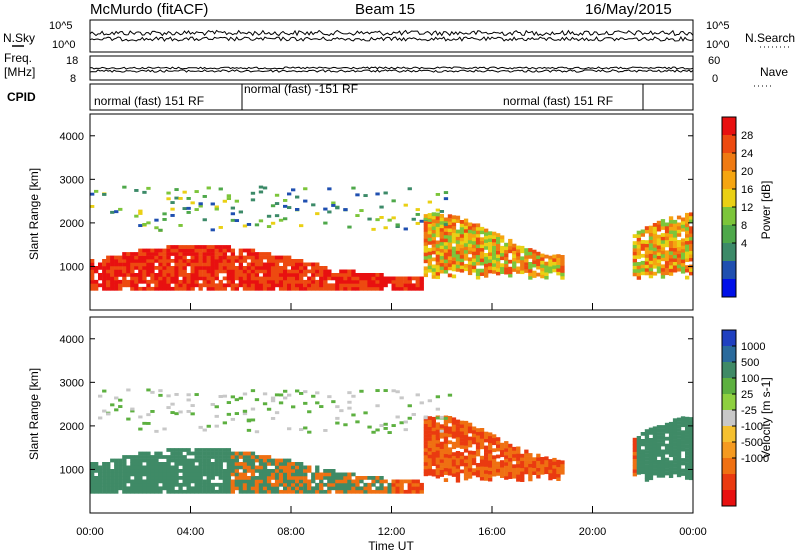 The height and width of the screenshot is (554, 800). What do you see at coordinates (149, 101) in the screenshot?
I see `program-label-1: normal (fast) 151 RF` at bounding box center [149, 101].